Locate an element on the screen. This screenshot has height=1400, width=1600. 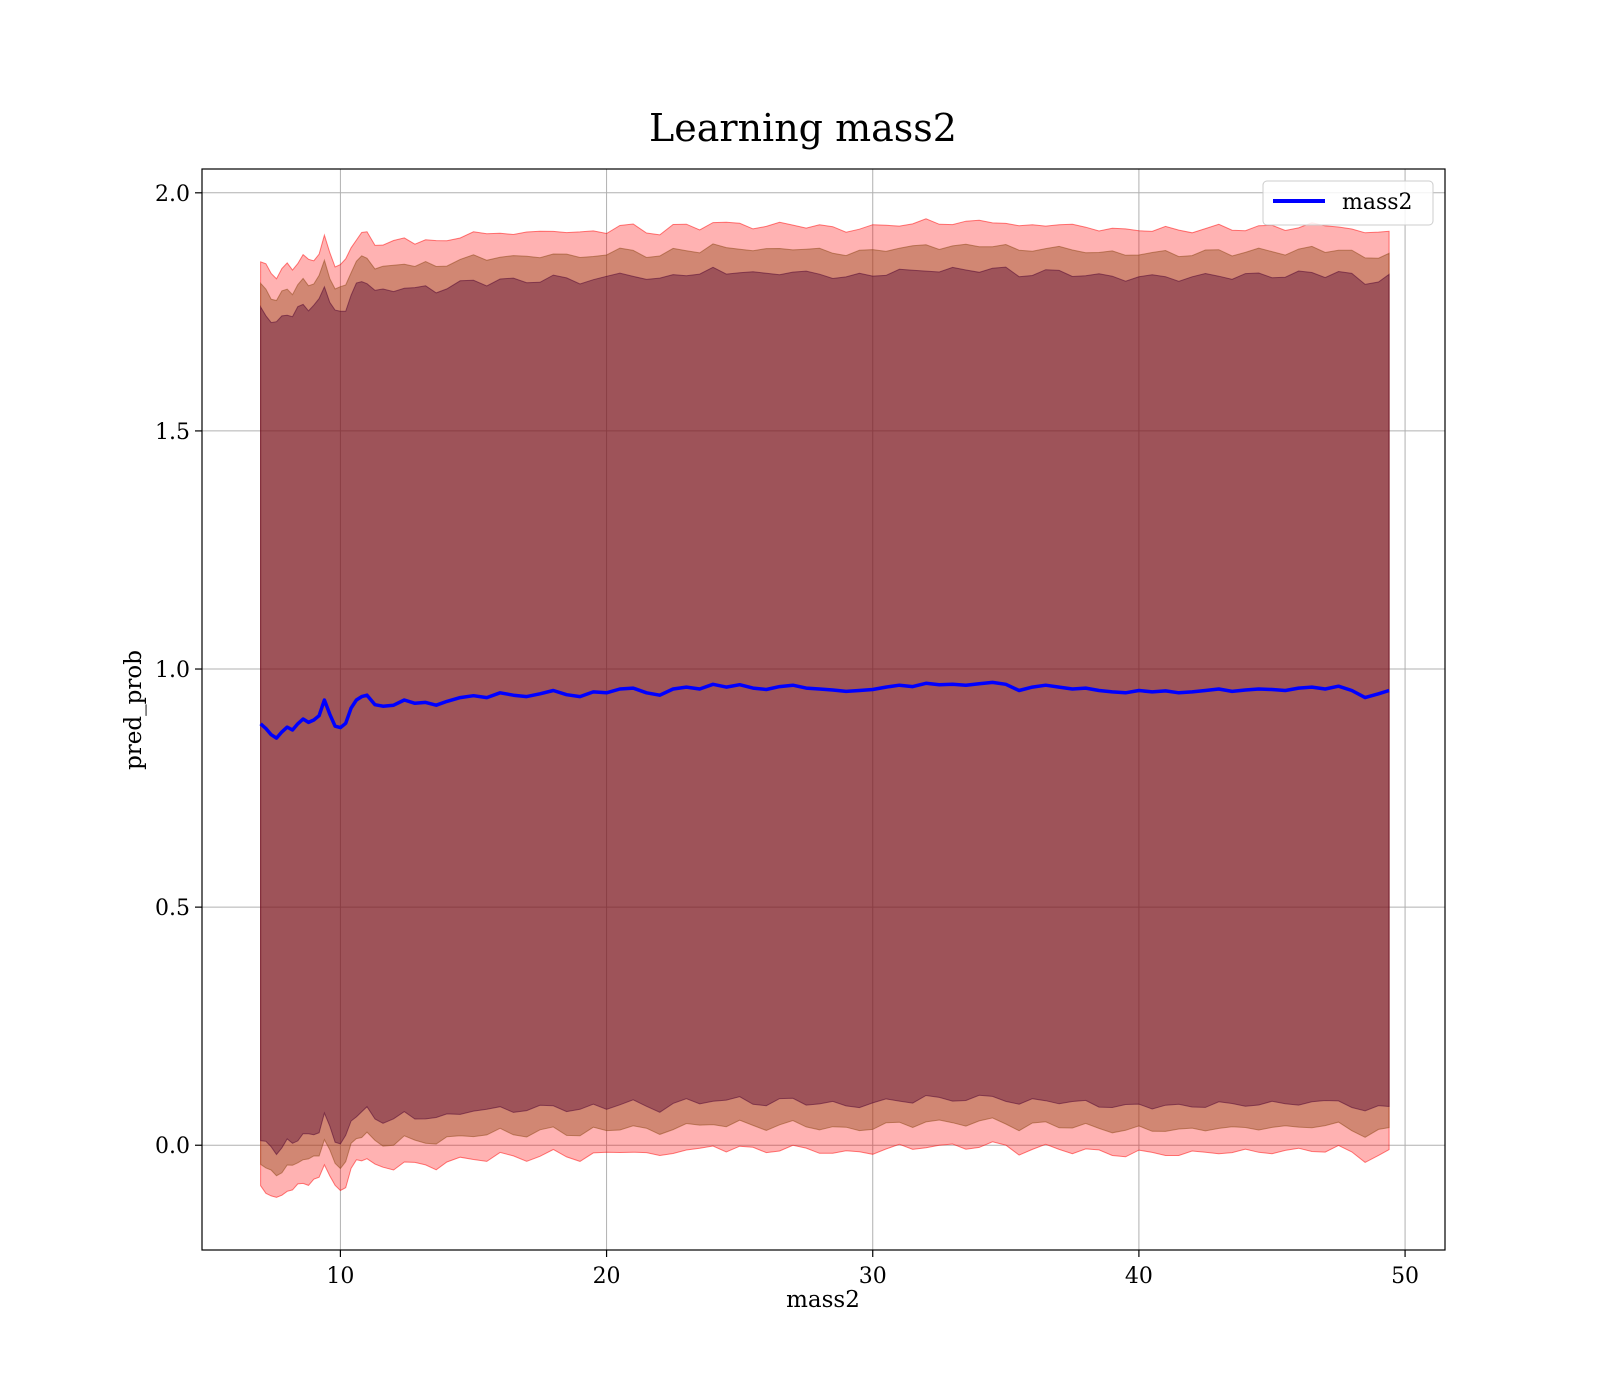
x-tick-label: 20 is located at coordinates (607, 1276).